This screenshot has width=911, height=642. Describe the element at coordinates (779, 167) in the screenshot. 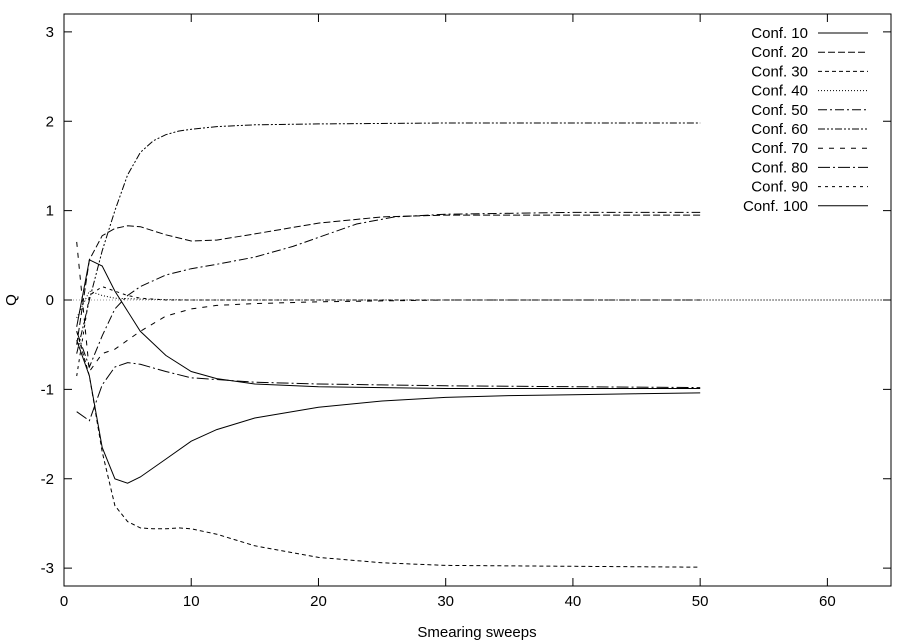

I see `legend-label: Conf. 80` at that location.